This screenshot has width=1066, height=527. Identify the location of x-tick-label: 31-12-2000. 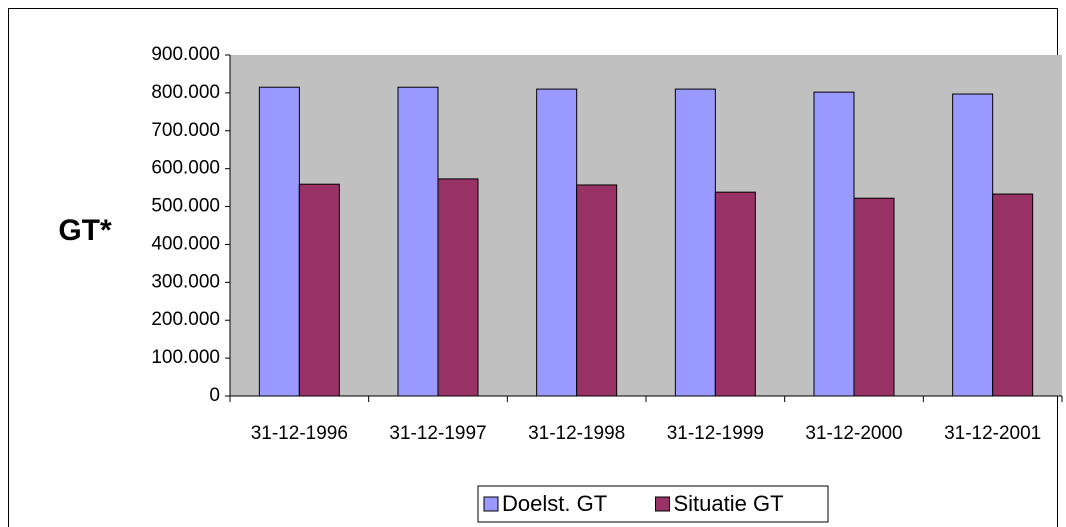
(853, 433).